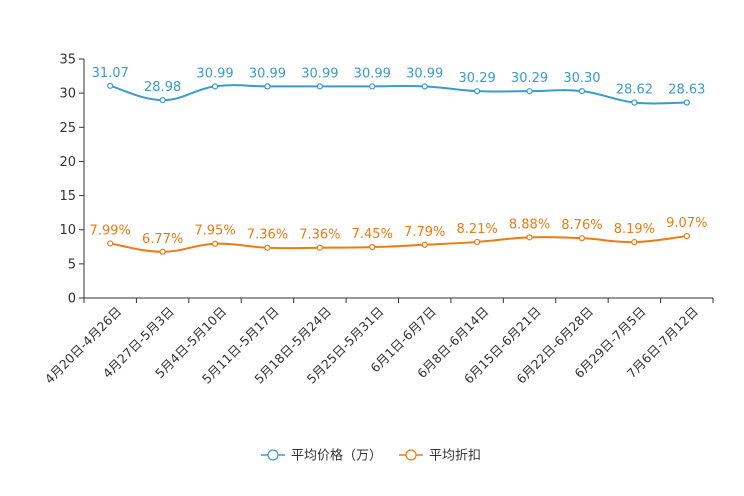  I want to click on data-label: 9.07%, so click(686, 223).